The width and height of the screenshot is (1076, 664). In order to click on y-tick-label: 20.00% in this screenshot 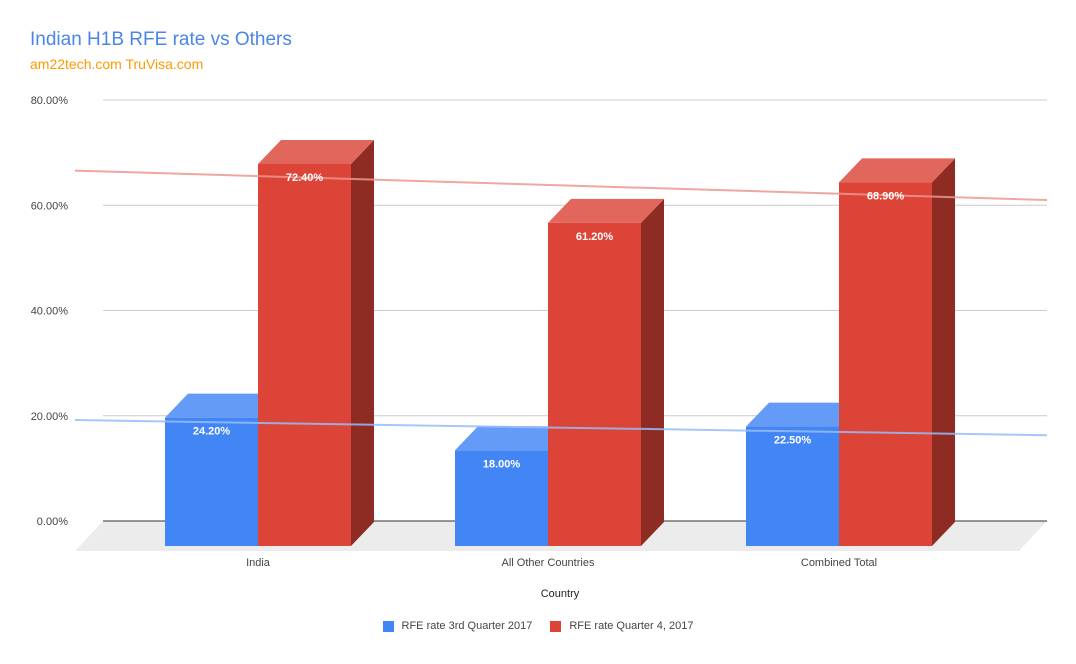, I will do `click(50, 417)`.